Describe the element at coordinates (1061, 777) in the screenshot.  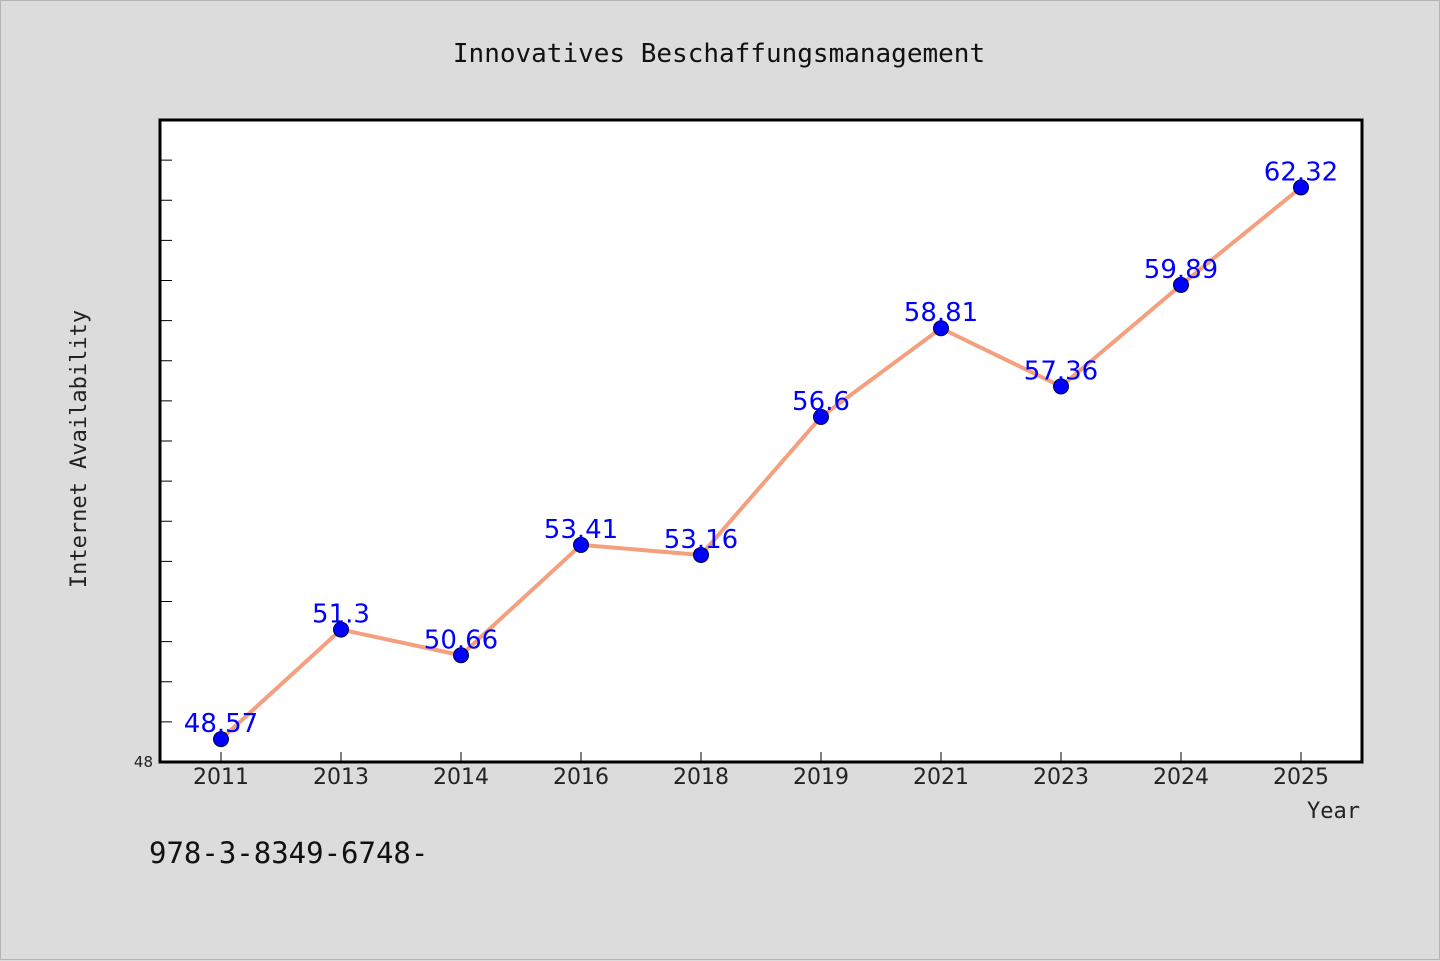
I see `x-tick-label: 2023` at that location.